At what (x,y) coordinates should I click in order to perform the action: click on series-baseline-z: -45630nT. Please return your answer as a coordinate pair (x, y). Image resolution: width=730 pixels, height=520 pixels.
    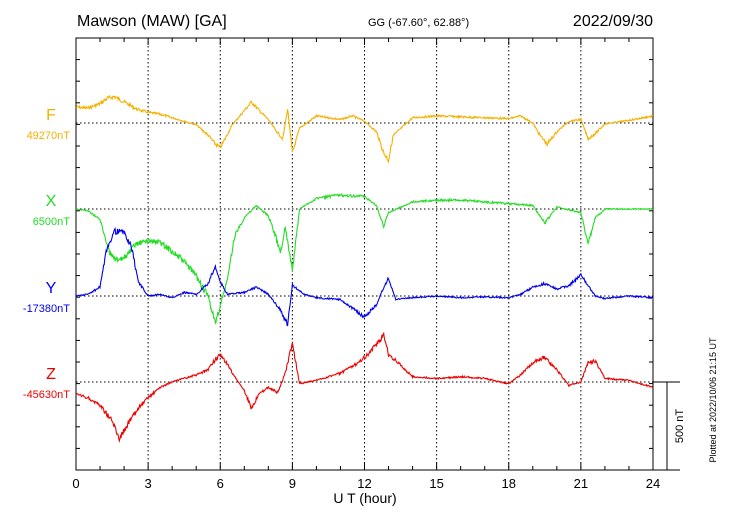
    Looking at the image, I should click on (46, 395).